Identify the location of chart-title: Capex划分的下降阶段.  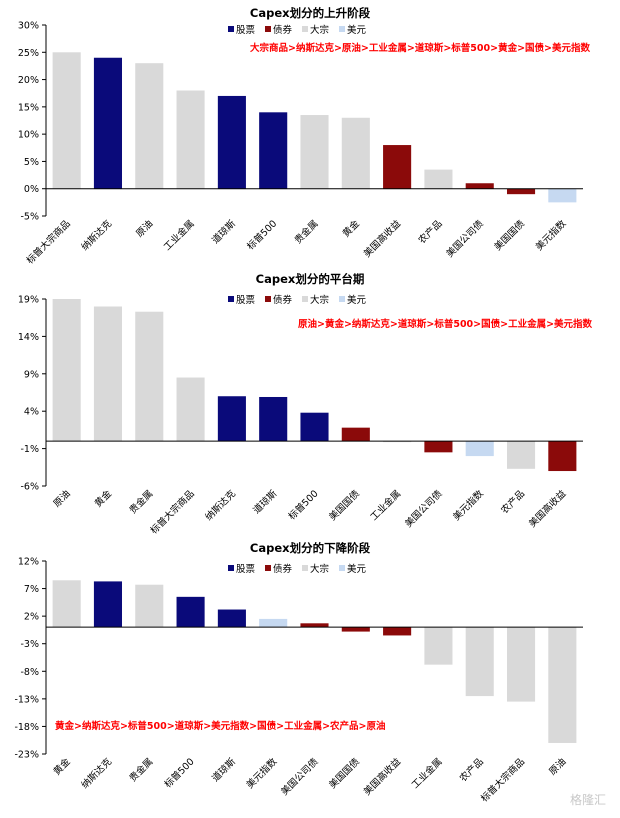
(310, 548).